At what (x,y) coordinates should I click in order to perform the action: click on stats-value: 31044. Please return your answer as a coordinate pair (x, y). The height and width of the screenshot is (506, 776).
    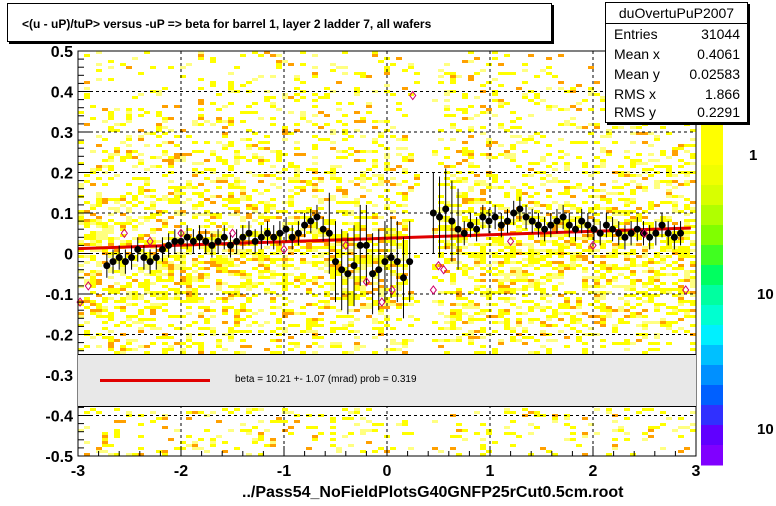
    Looking at the image, I should click on (720, 34).